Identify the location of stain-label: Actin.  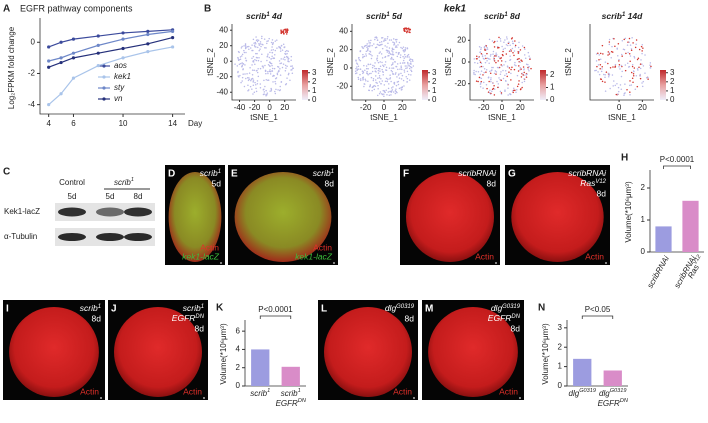
(508, 391).